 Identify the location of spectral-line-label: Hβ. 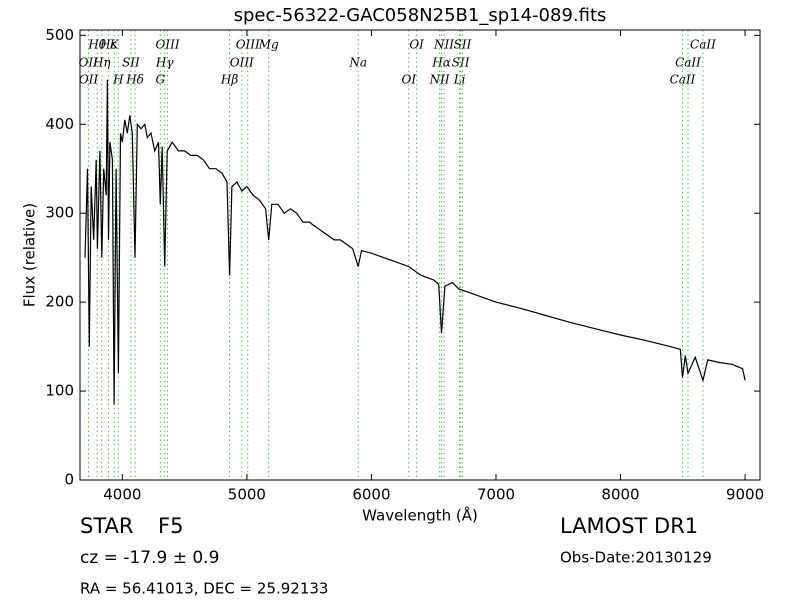
(229, 80).